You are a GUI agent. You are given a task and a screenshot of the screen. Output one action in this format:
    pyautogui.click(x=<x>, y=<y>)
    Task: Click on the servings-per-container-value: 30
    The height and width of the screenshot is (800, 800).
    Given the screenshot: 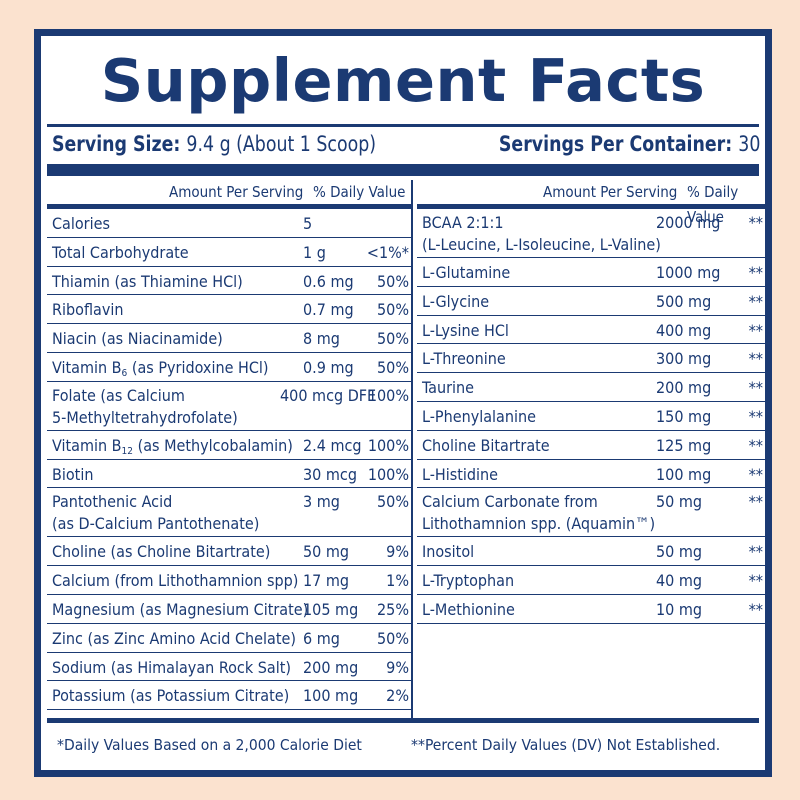 What is the action you would take?
    pyautogui.click(x=749, y=144)
    